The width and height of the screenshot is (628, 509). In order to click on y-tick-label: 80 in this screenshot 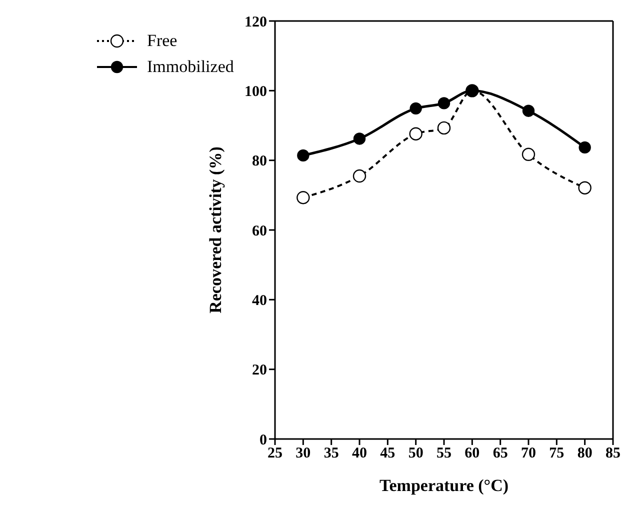, I will do `click(259, 162)`.